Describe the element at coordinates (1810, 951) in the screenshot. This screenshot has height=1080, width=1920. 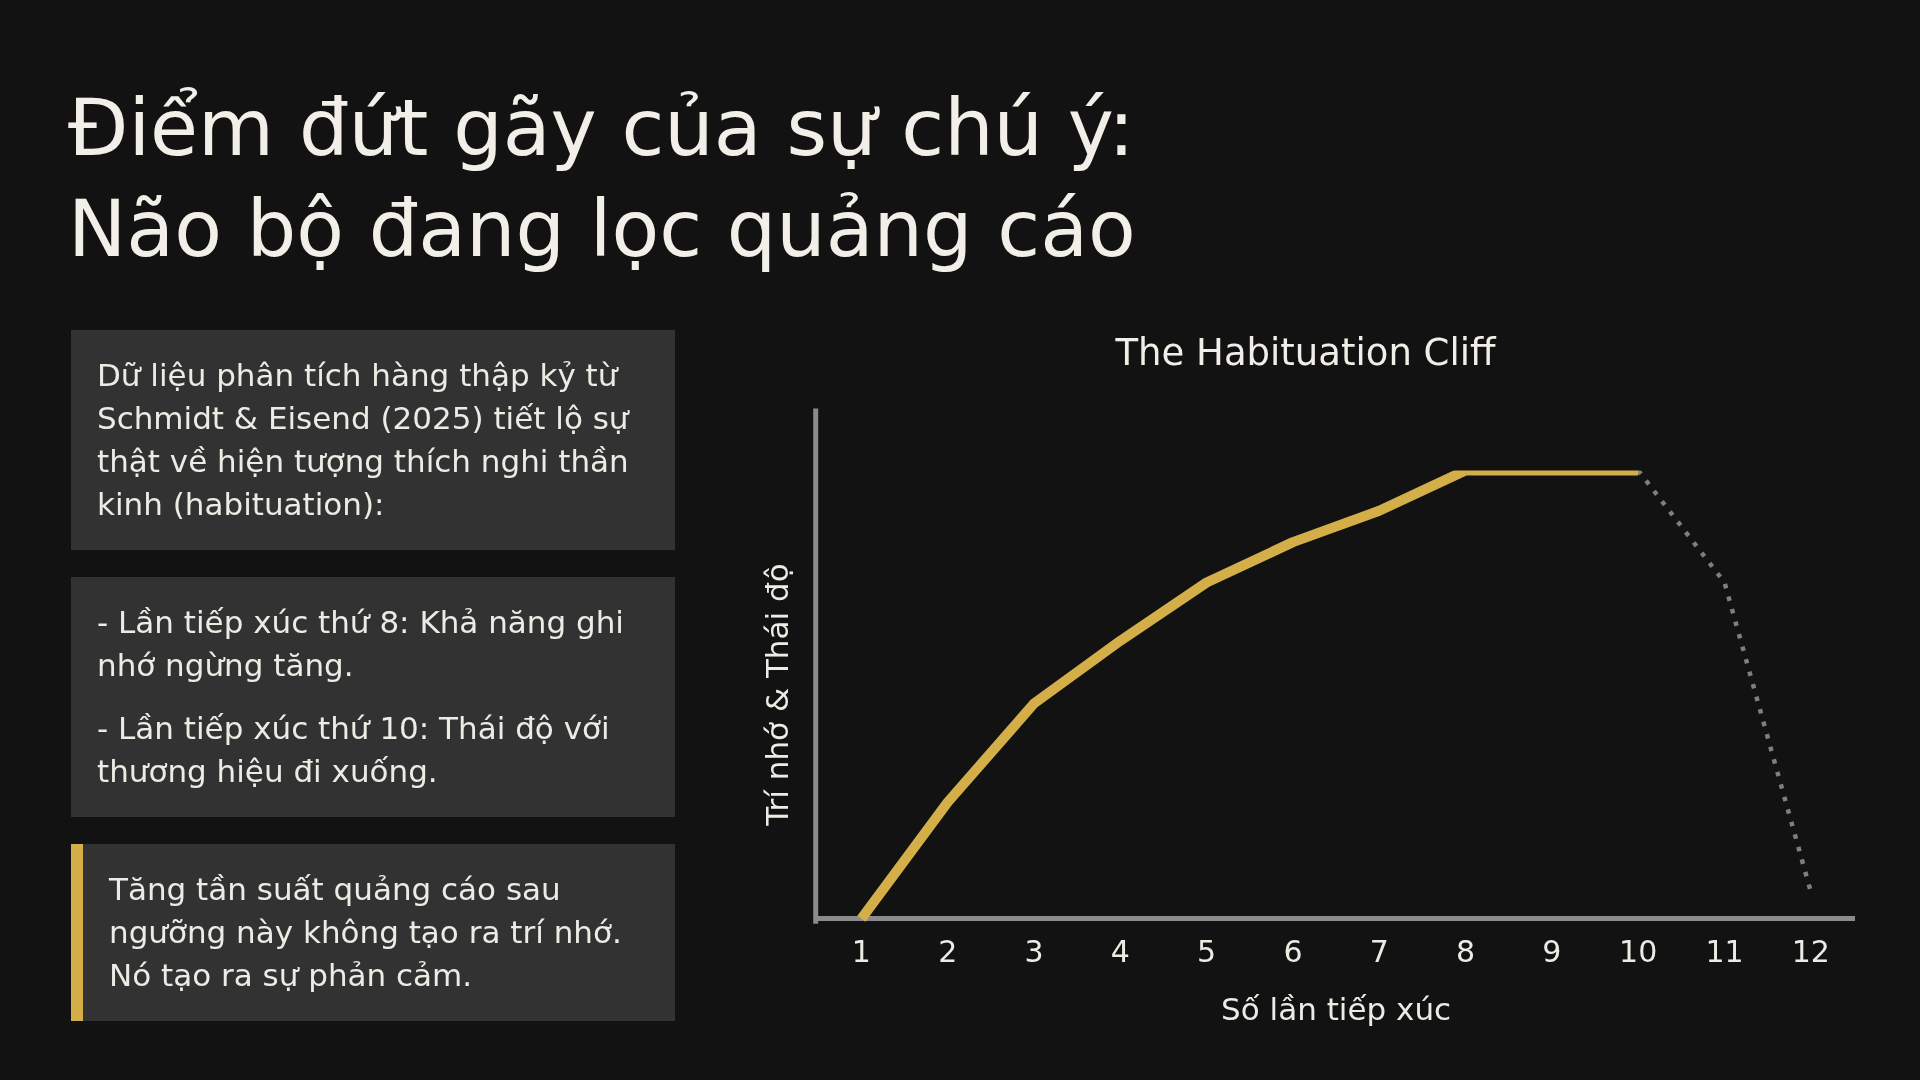
I see `x-tick-label: 12` at that location.